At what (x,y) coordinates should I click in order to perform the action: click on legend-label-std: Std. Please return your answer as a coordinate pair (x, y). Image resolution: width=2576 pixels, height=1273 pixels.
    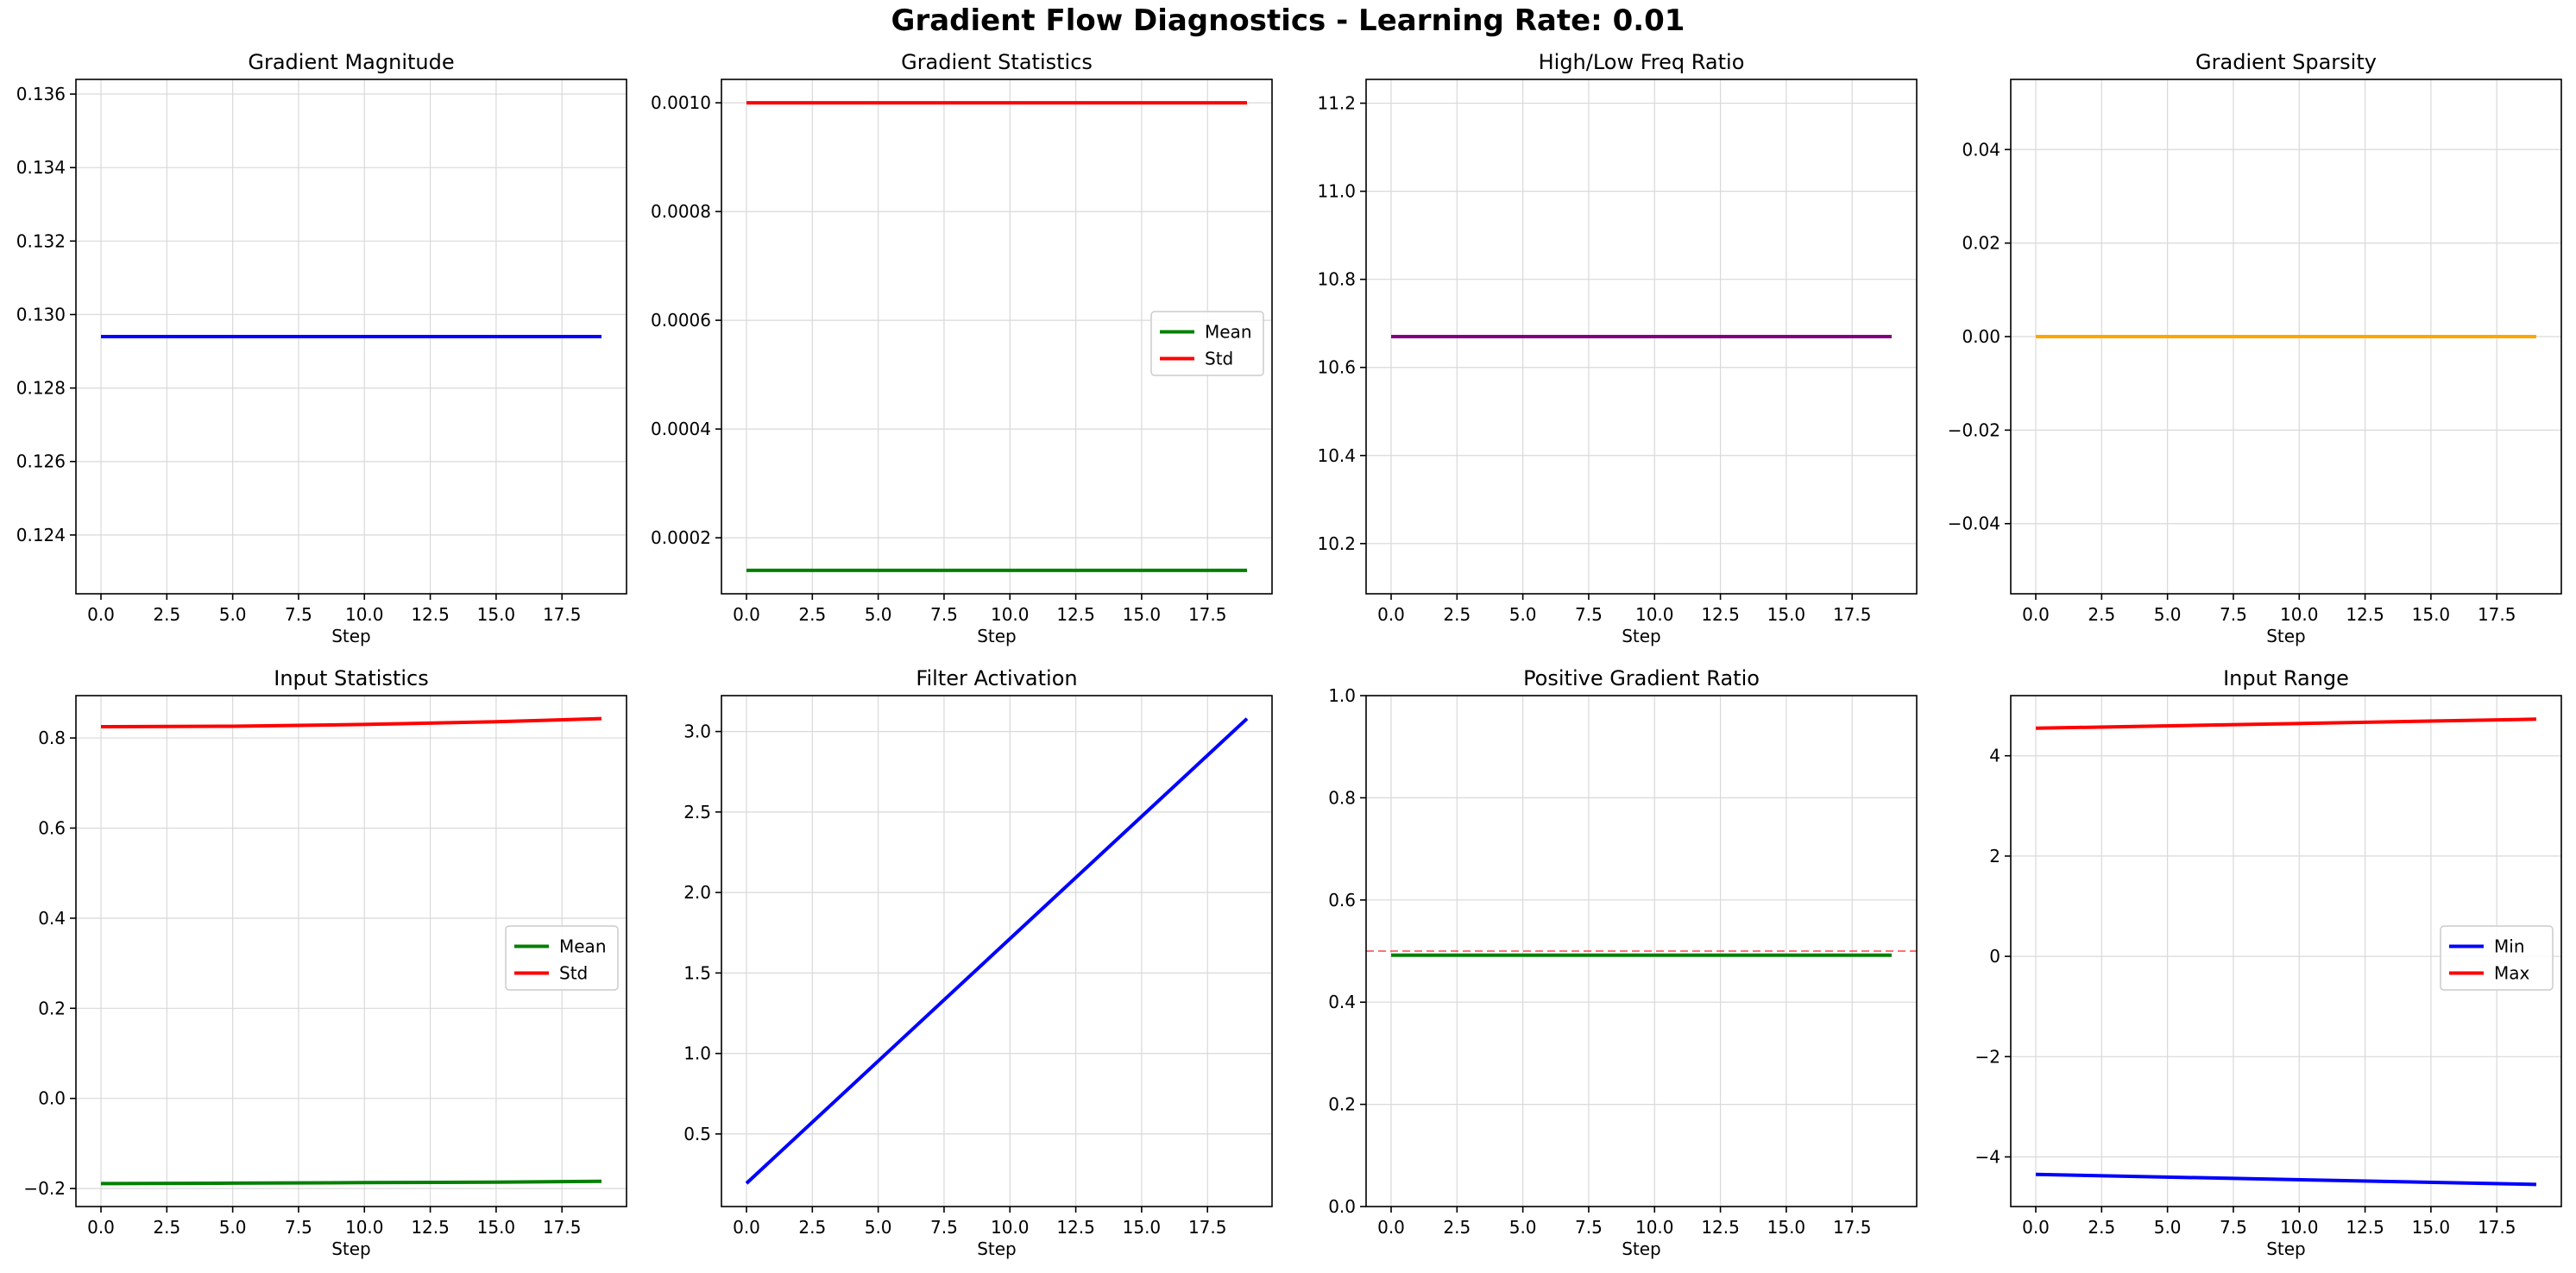
    Looking at the image, I should click on (573, 974).